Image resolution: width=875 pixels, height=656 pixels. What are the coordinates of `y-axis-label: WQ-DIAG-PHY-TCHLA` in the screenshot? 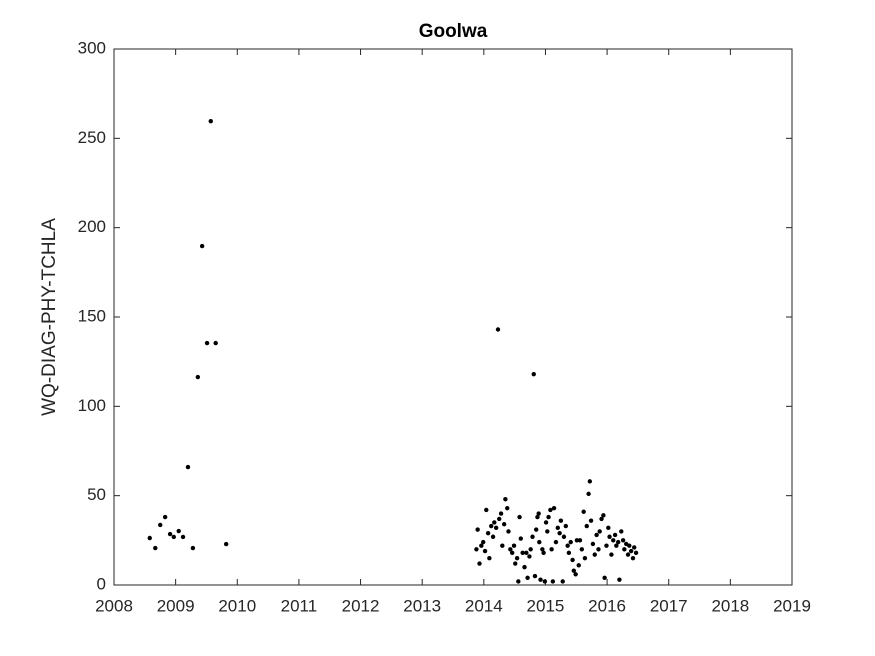 It's located at (49, 317).